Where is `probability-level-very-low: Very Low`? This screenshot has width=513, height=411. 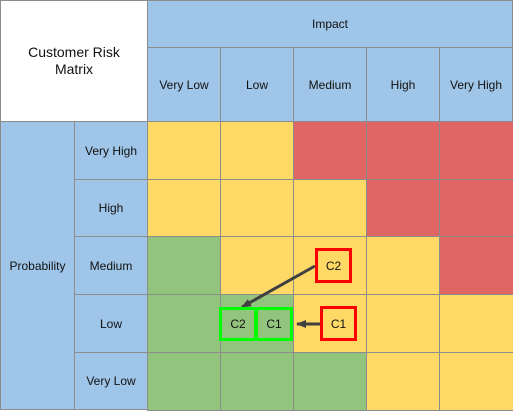 probability-level-very-low: Very Low is located at coordinates (111, 381).